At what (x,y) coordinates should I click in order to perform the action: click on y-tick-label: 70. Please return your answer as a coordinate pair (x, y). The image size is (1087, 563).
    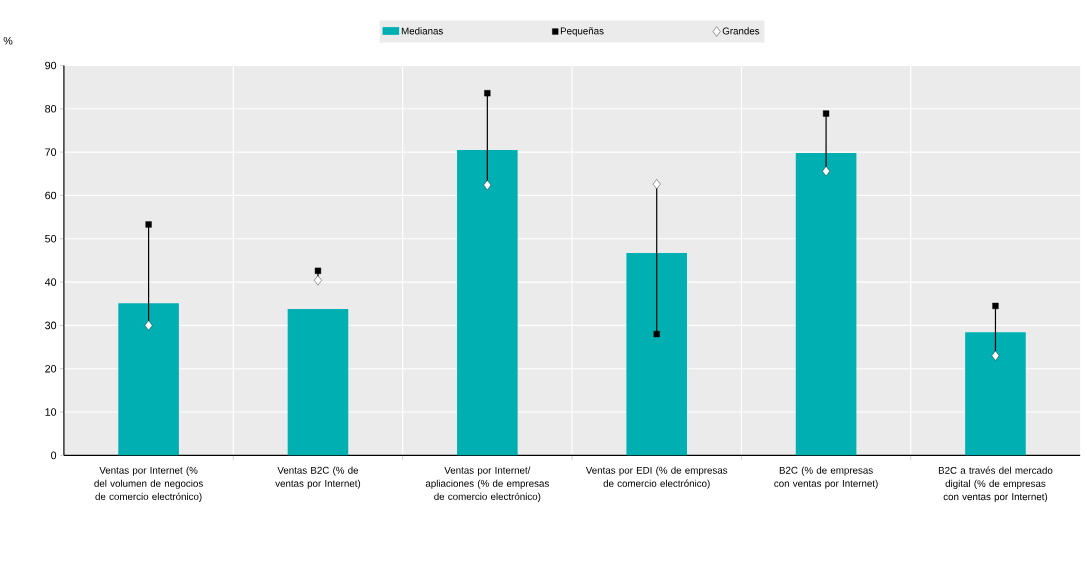
    Looking at the image, I should click on (51, 152).